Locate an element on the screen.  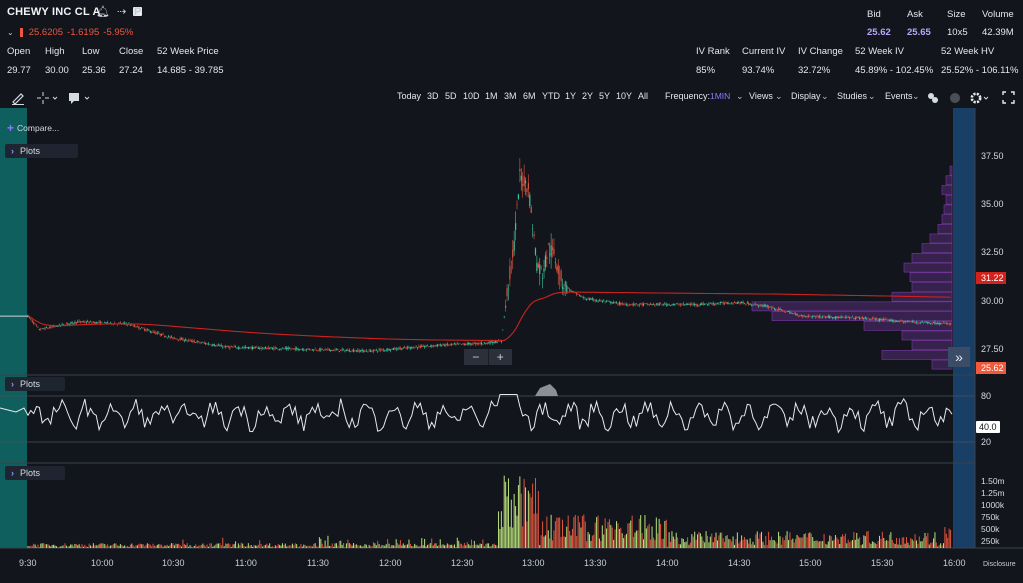
disclosure-link: Disclosure is located at coordinates (999, 564).